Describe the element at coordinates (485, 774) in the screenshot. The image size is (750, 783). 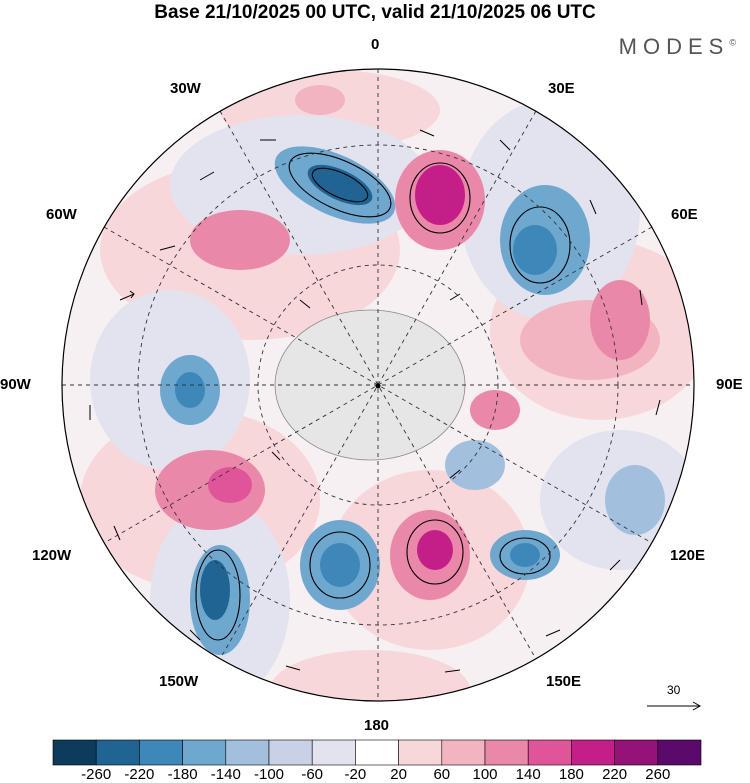
I see `colorbar-tick-label: 100` at that location.